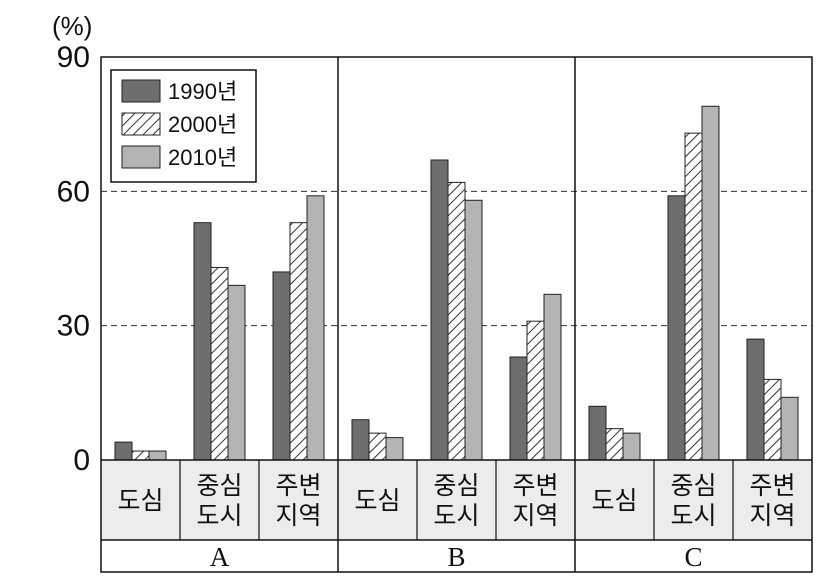  Describe the element at coordinates (123, 451) in the screenshot. I see `bar-A-0-1990년` at that location.